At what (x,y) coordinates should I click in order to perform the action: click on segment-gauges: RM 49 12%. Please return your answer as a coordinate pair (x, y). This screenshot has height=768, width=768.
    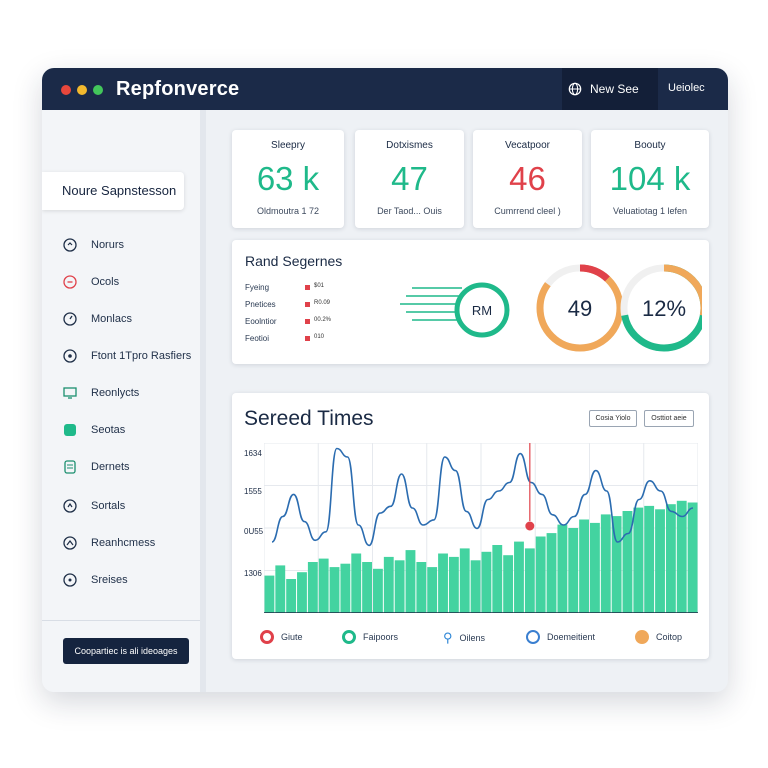
    Looking at the image, I should click on (551, 308).